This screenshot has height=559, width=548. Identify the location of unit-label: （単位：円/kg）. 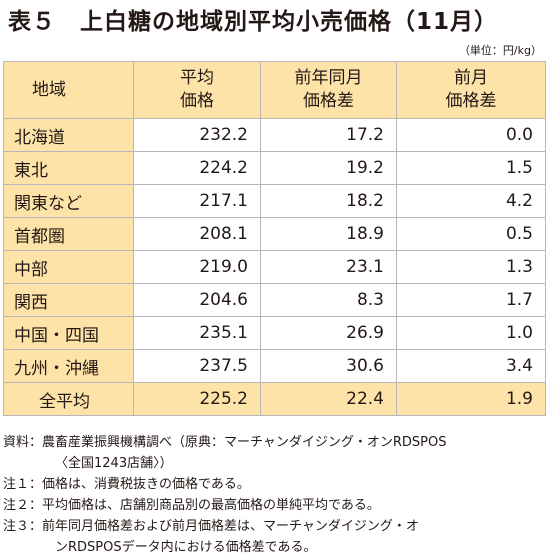
(500, 50).